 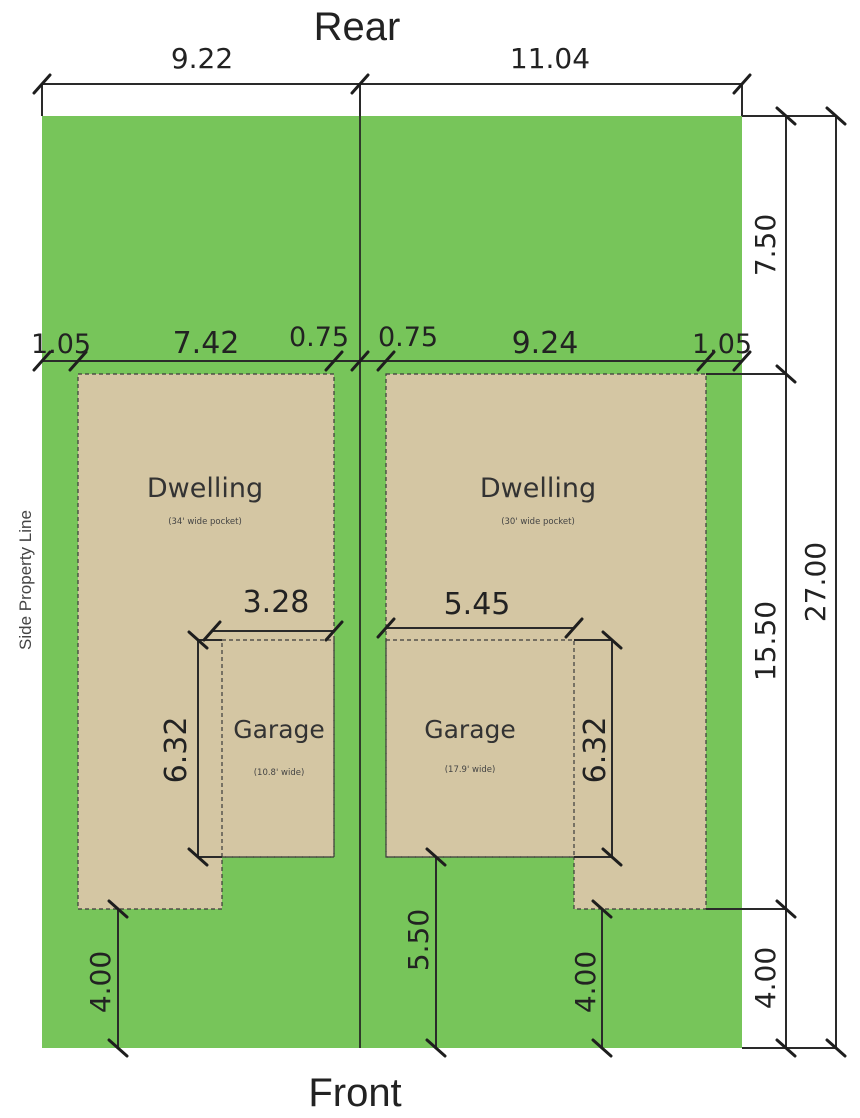 What do you see at coordinates (765, 641) in the screenshot?
I see `dim-dwelling-depth: 15.50` at bounding box center [765, 641].